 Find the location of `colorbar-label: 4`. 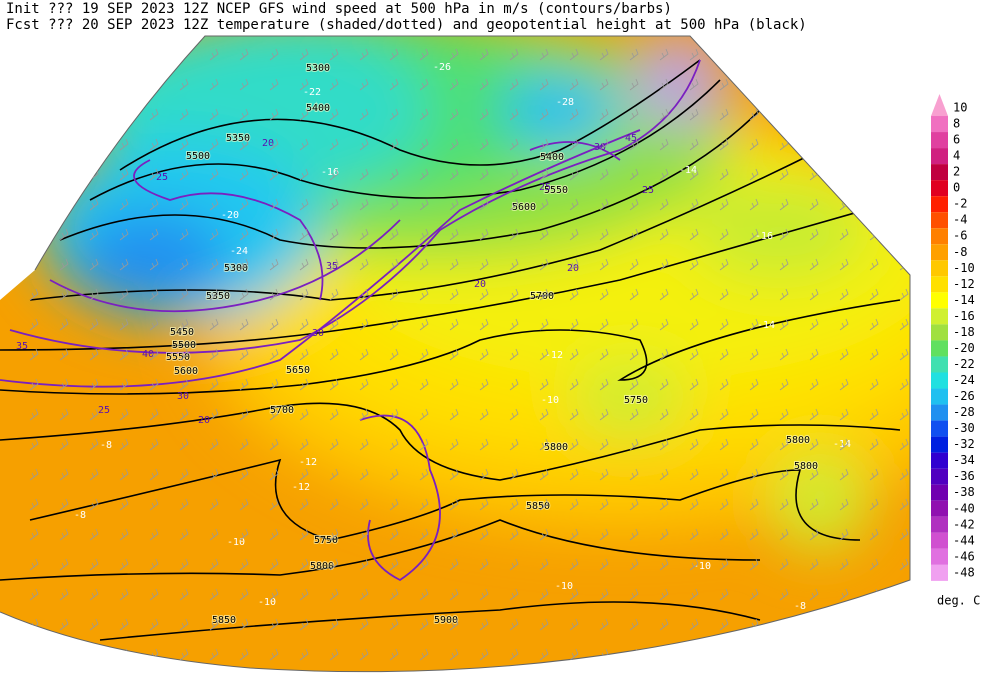

colorbar-label: 4 is located at coordinates (956, 156).